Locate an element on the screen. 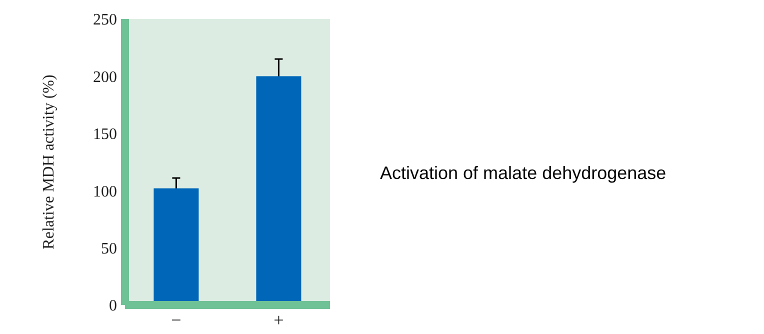 The height and width of the screenshot is (334, 764). y-tick-label: 150 is located at coordinates (105, 135).